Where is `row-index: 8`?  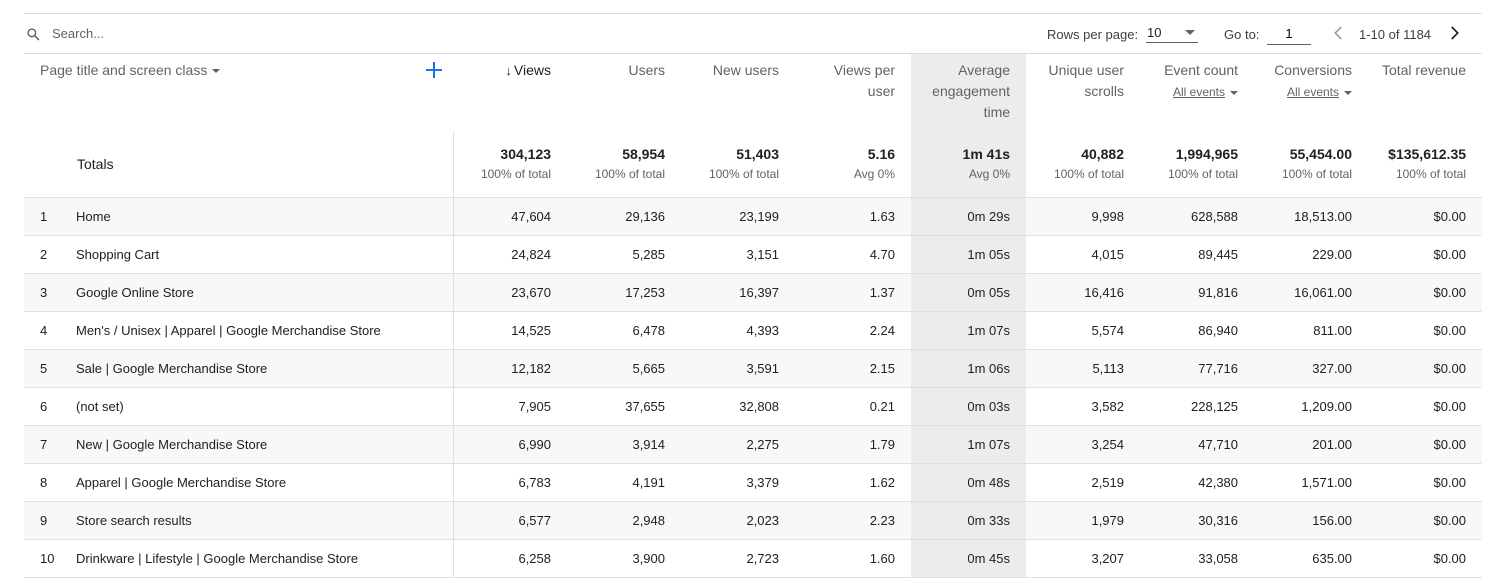
row-index: 8 is located at coordinates (50, 482).